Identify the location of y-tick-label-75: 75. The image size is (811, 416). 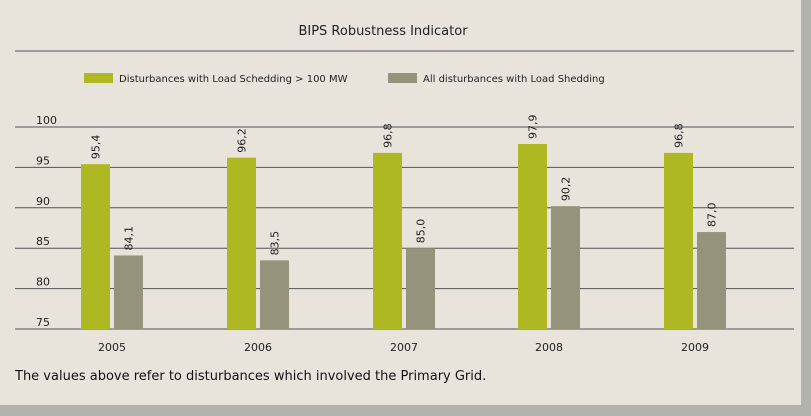
(43, 322).